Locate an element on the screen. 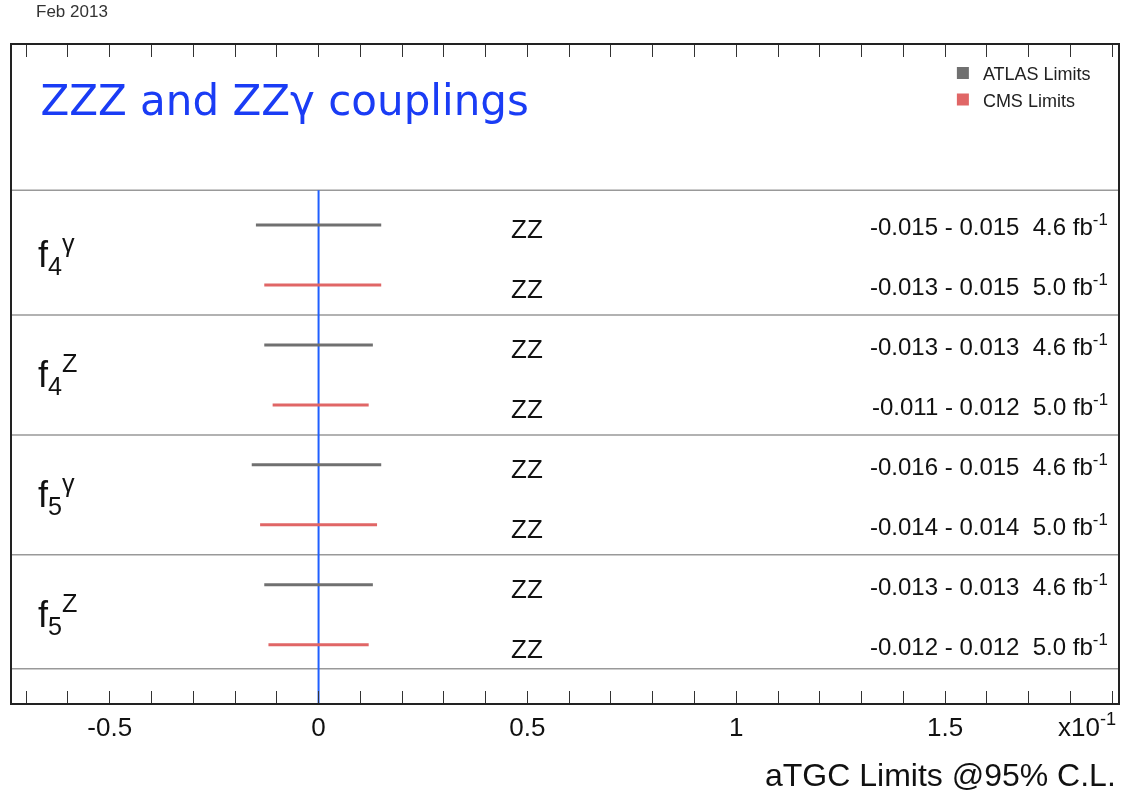  legend-label: ATLAS Limits is located at coordinates (1036, 74).